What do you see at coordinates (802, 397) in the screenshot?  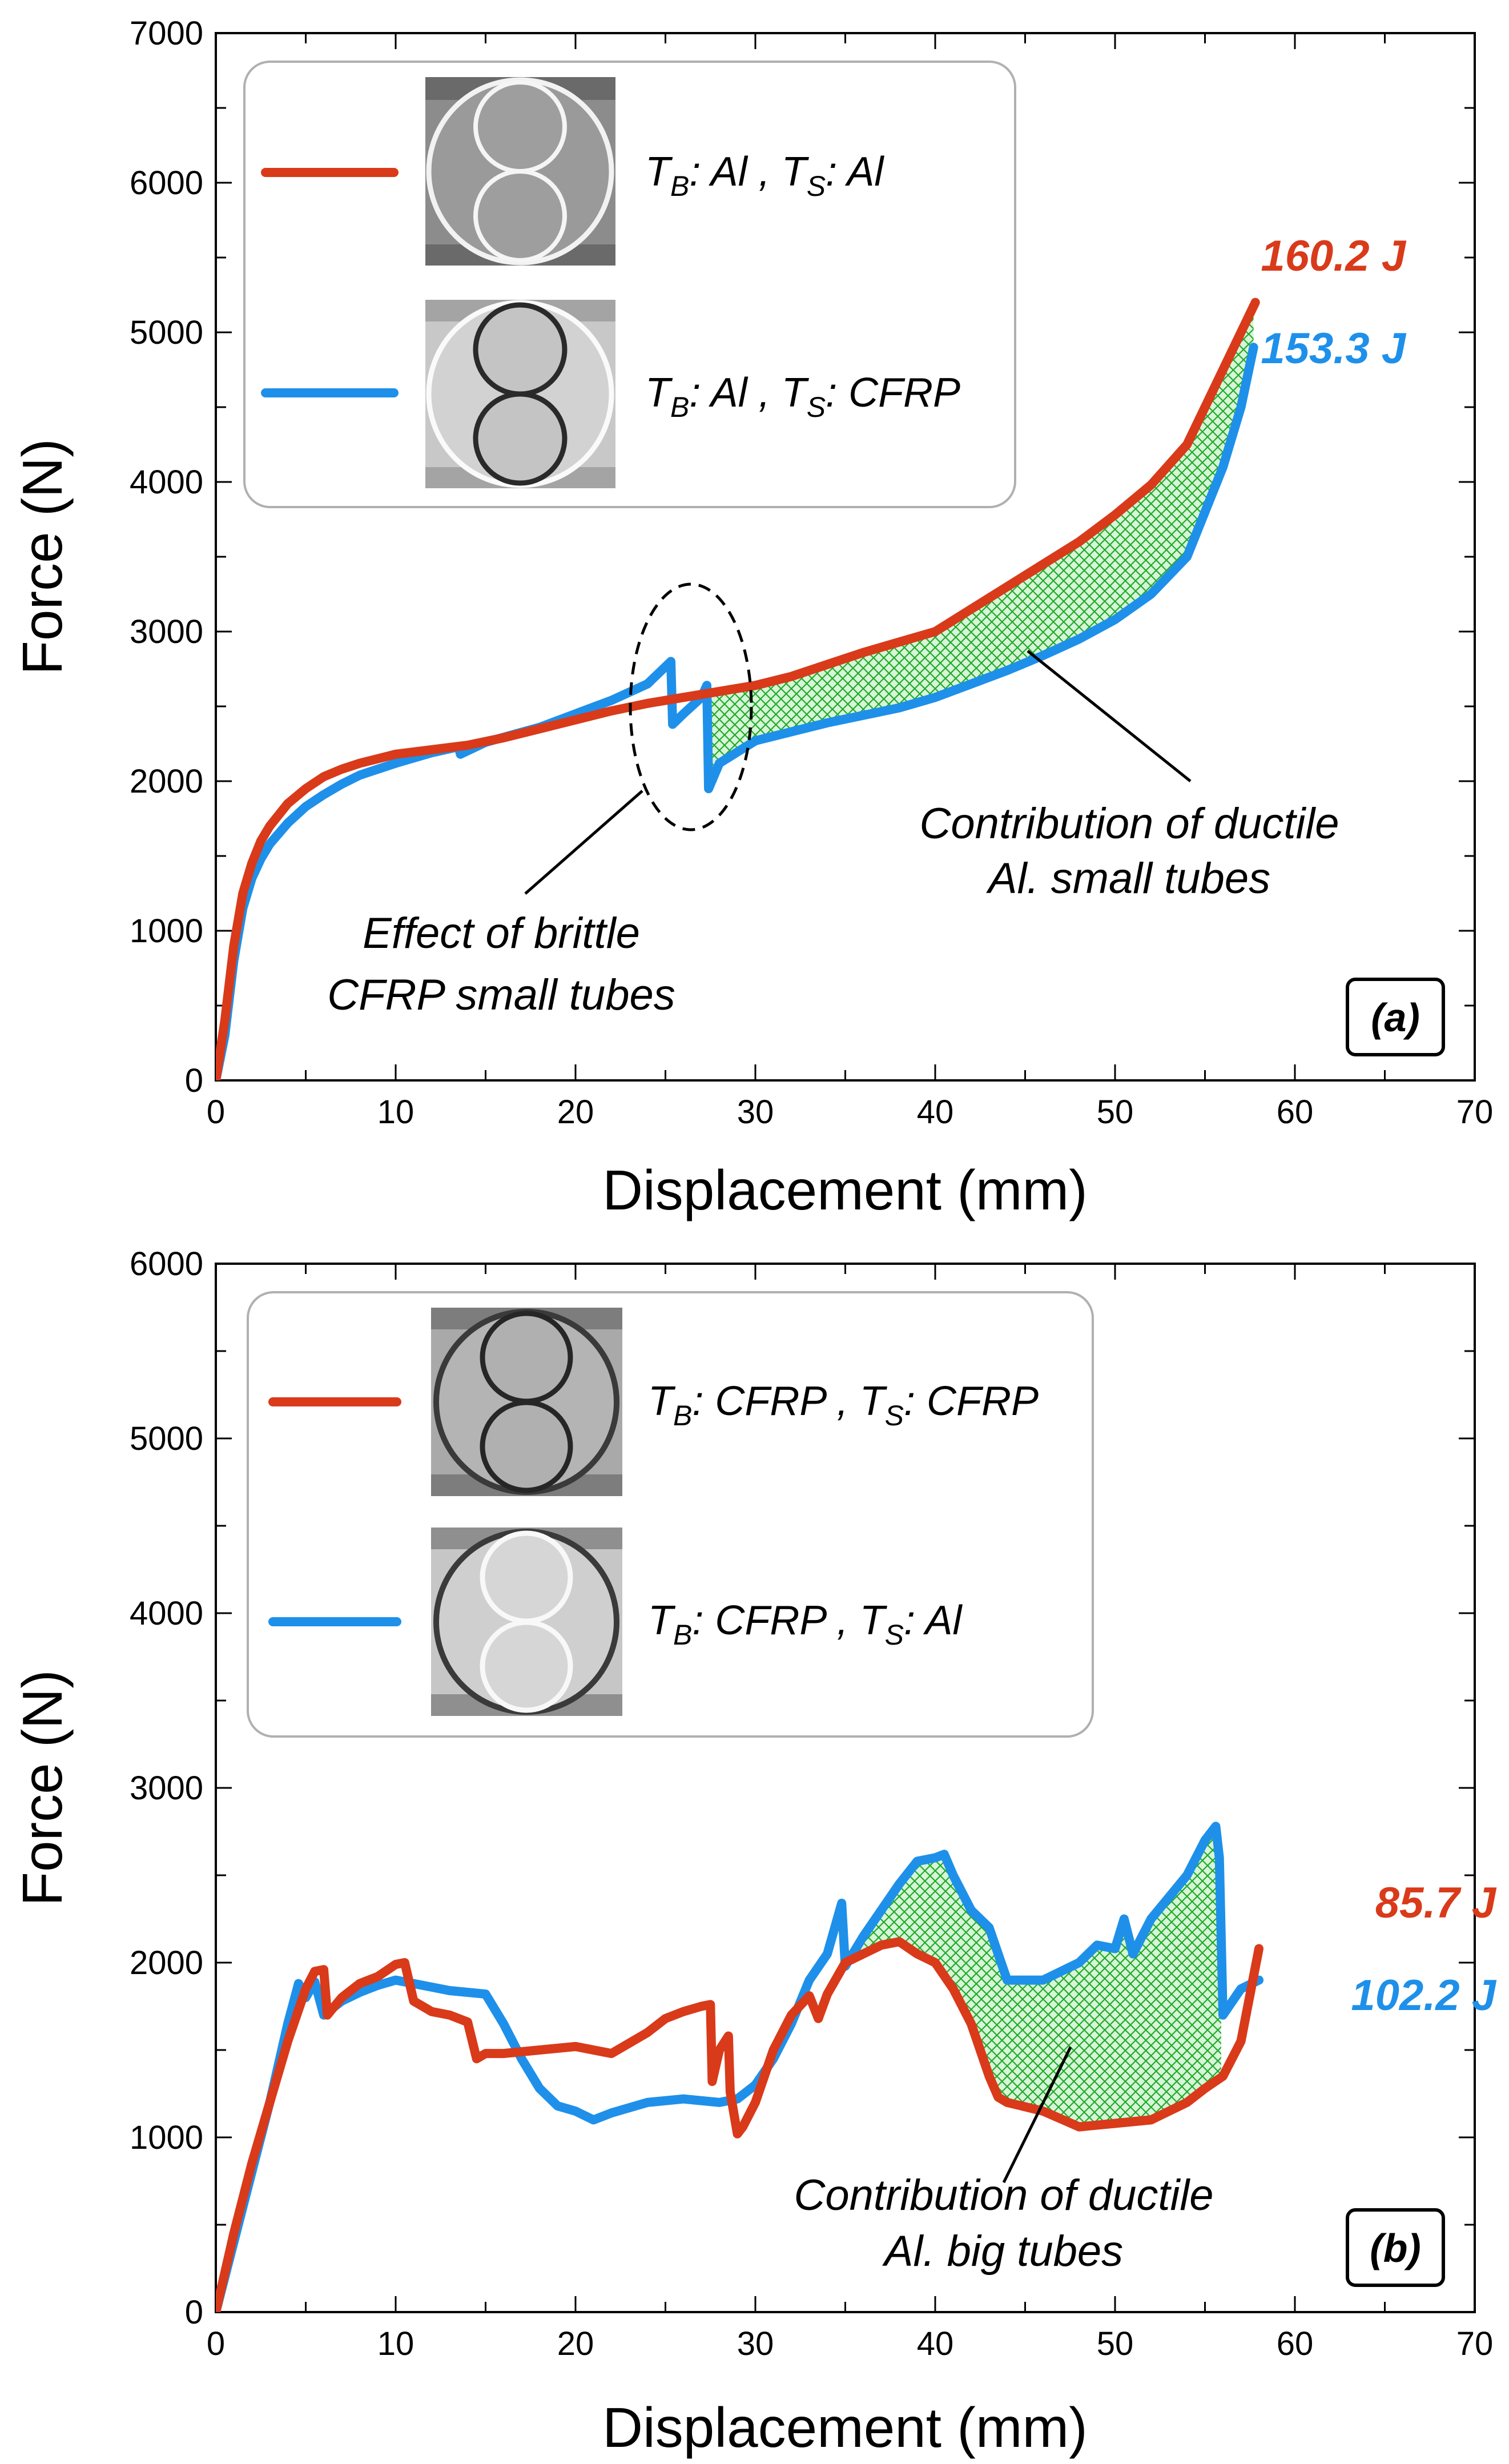 I see `legend-label: TB: Al , TS: CFRP` at bounding box center [802, 397].